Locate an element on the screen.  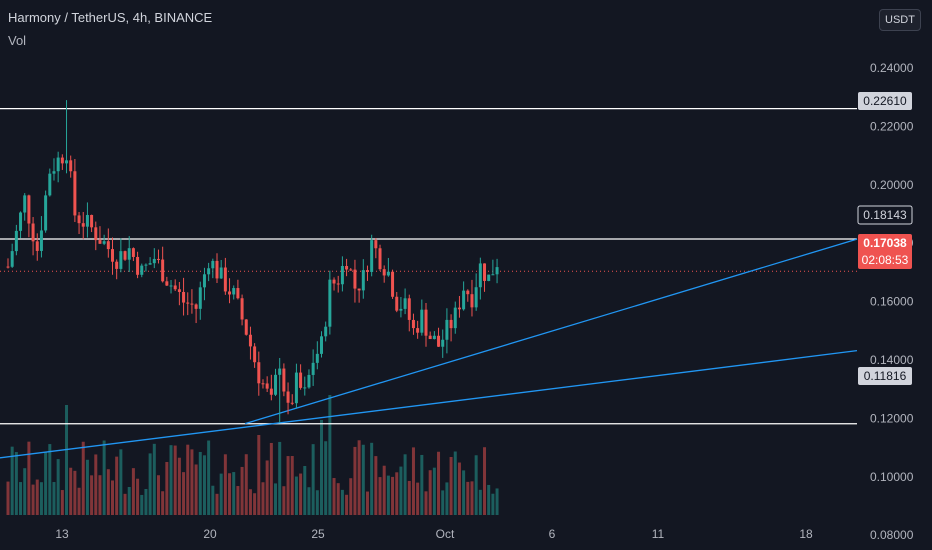
y-tick-label: 0.12000 is located at coordinates (892, 418).